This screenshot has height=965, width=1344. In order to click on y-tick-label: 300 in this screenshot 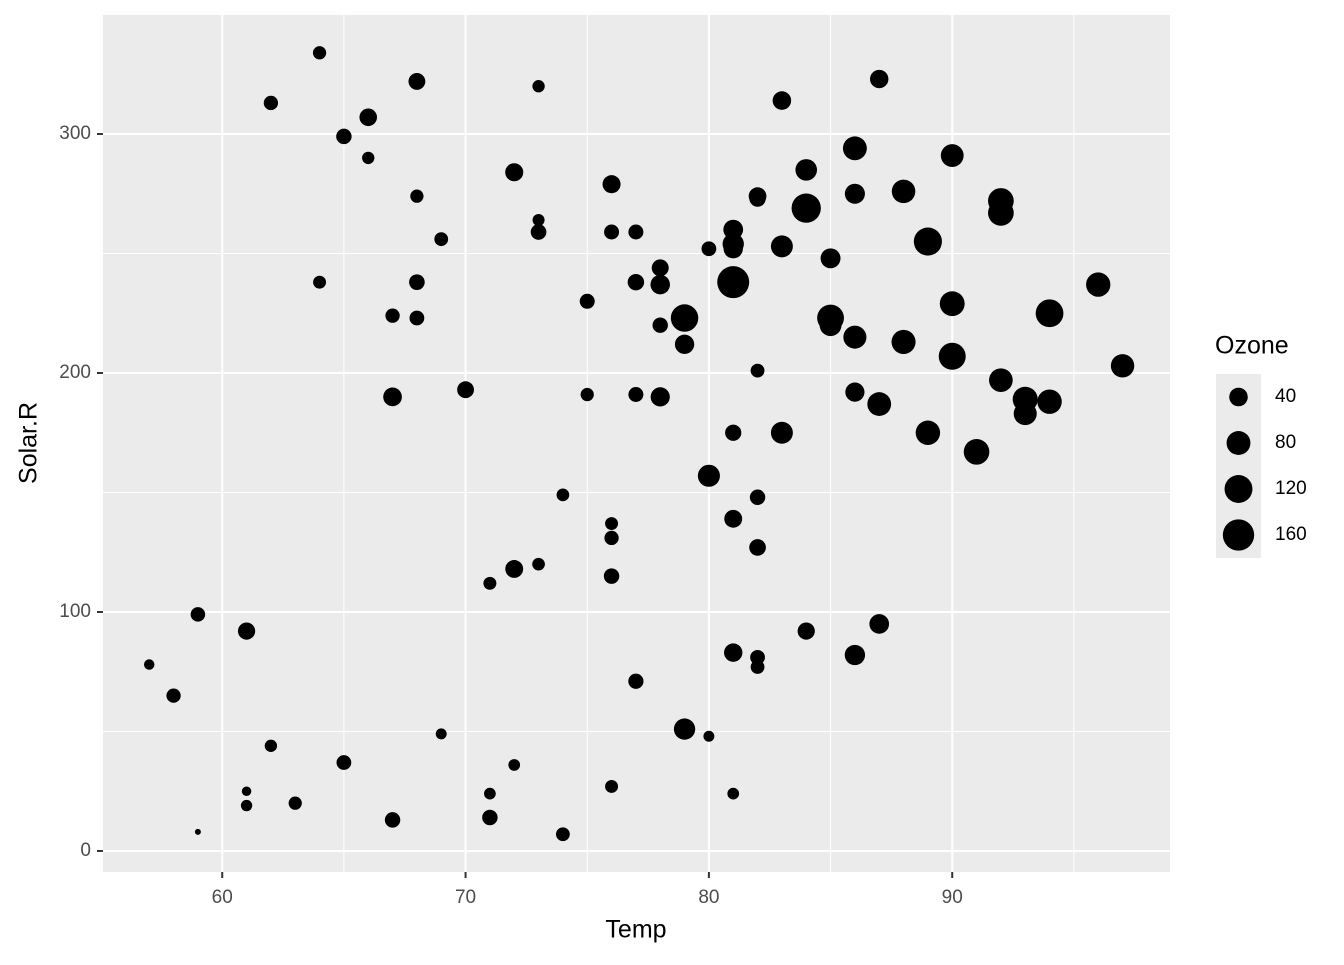, I will do `click(75, 133)`.